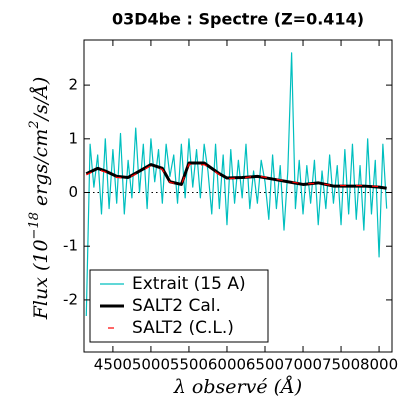 The image size is (400, 400). I want to click on series-line, so click(236, 176).